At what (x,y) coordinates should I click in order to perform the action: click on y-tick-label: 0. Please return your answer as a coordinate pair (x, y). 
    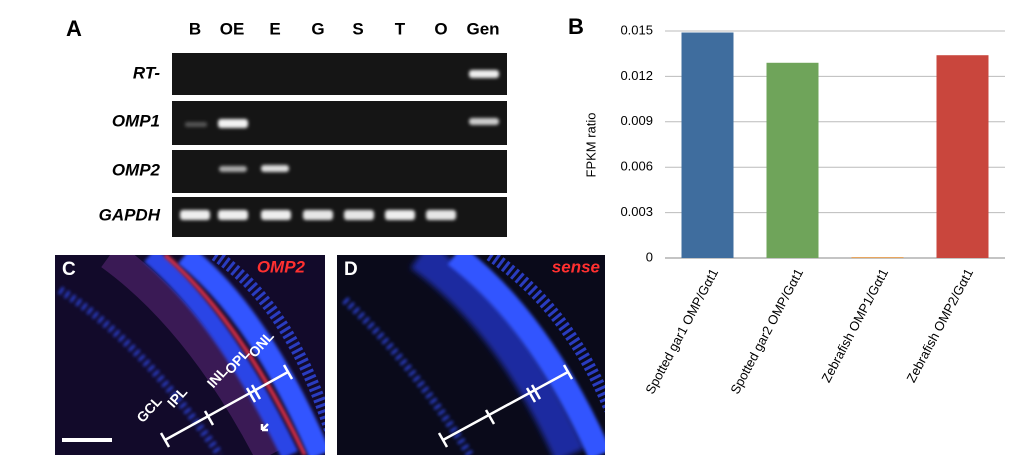
    Looking at the image, I should click on (649, 256).